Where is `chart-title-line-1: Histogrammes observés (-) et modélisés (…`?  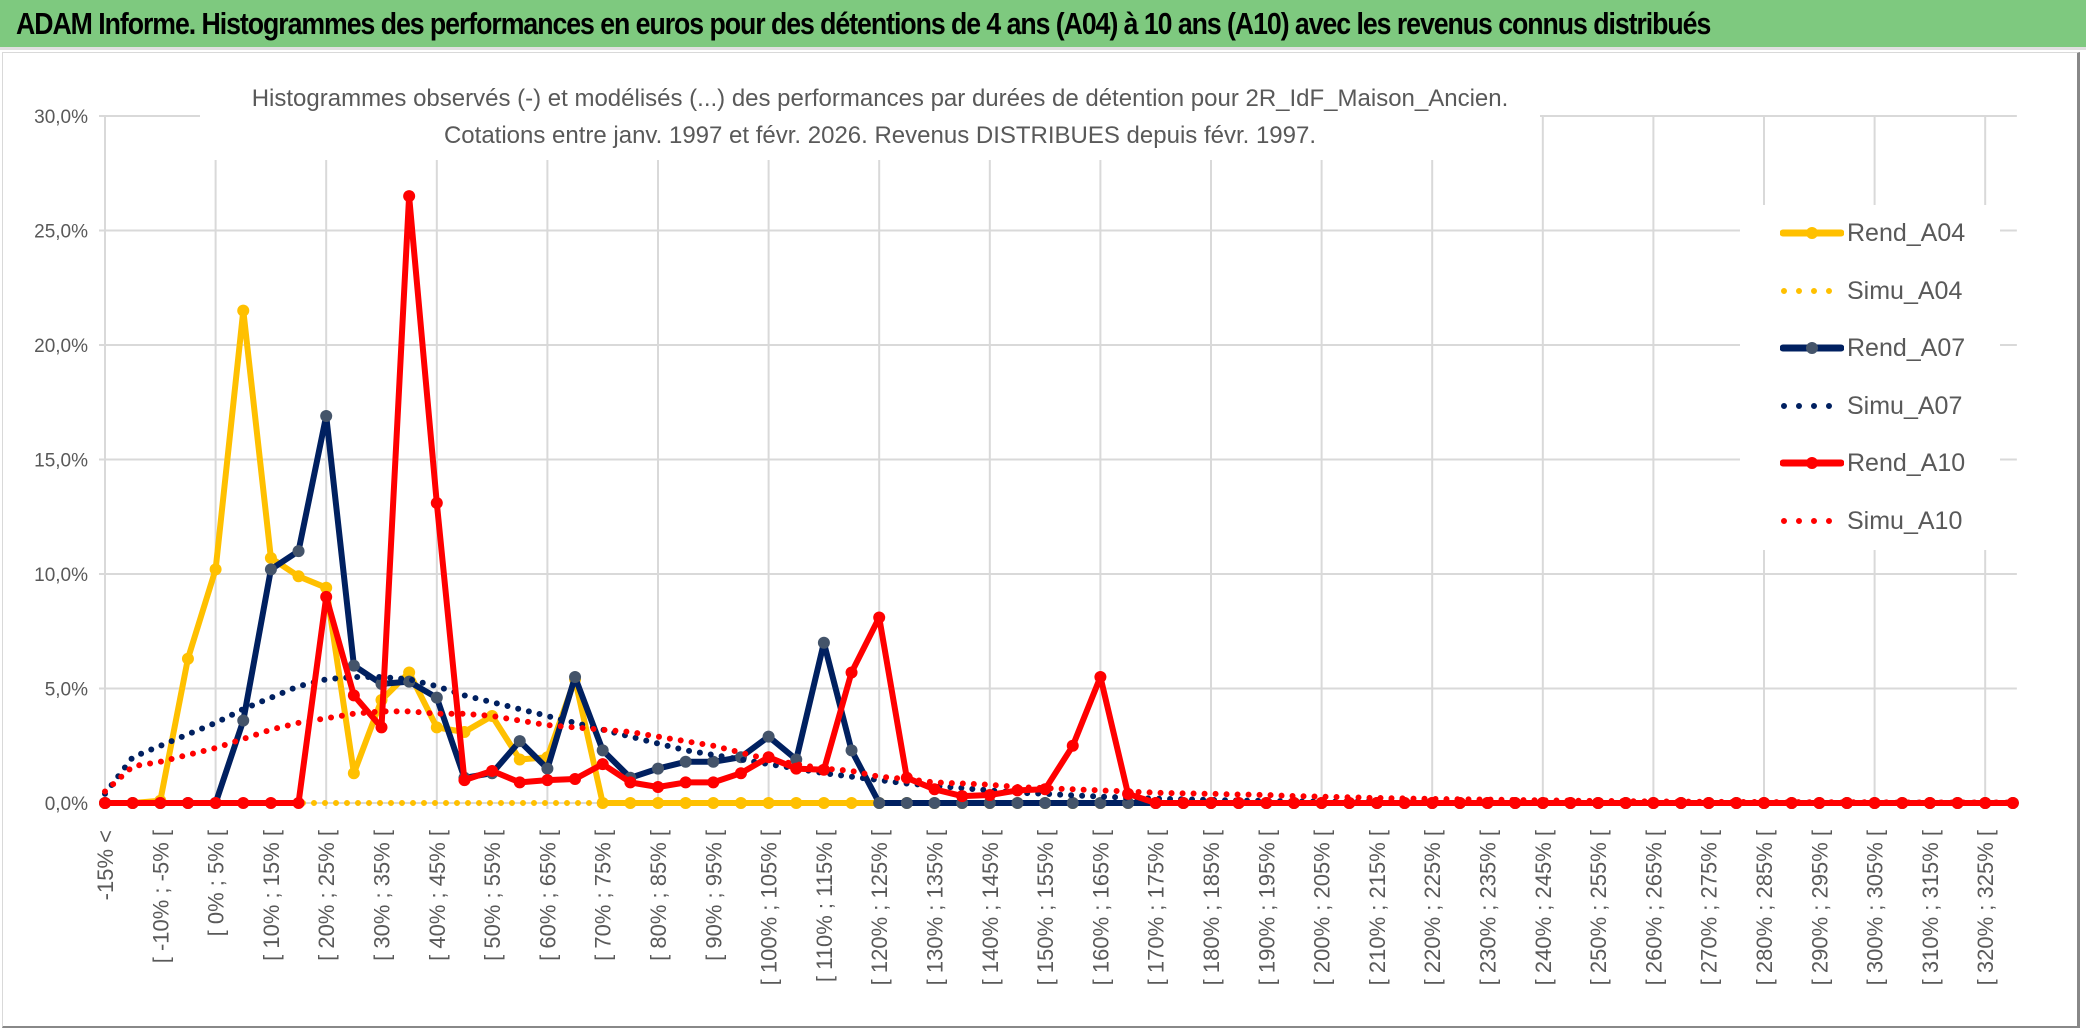
chart-title-line-1: Histogrammes observés (-) et modélisés (… is located at coordinates (880, 98).